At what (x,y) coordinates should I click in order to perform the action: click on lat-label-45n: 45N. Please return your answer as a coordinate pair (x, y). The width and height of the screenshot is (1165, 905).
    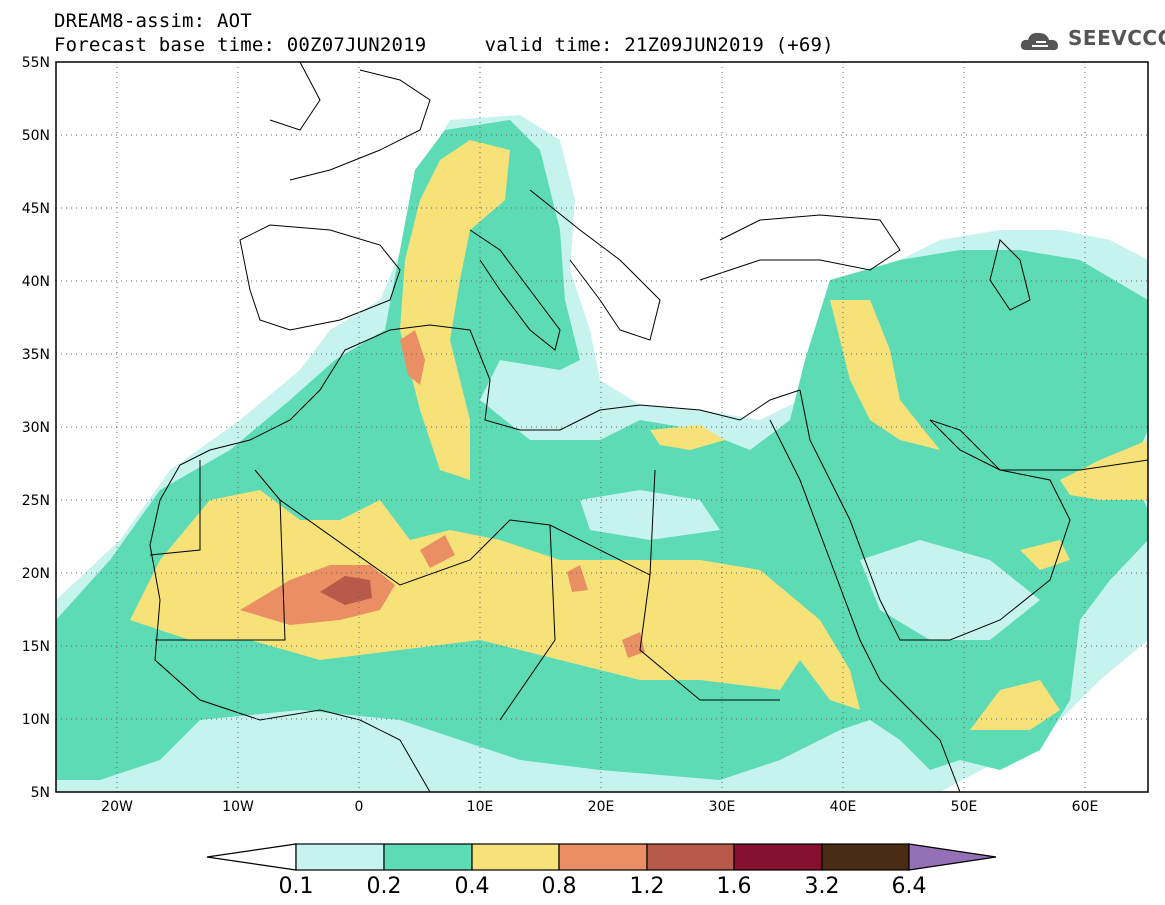
    Looking at the image, I should click on (36, 209).